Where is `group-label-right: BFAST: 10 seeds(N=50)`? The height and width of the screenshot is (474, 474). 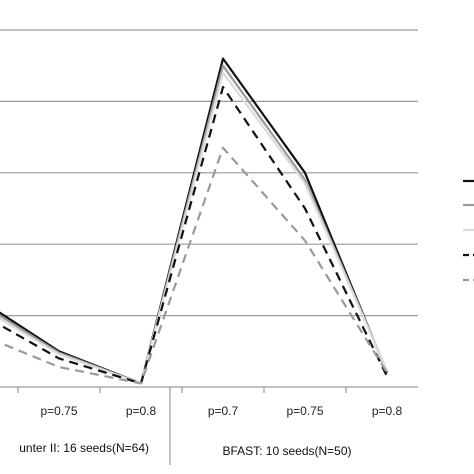
group-label-right: BFAST: 10 seeds(N=50) is located at coordinates (286, 451).